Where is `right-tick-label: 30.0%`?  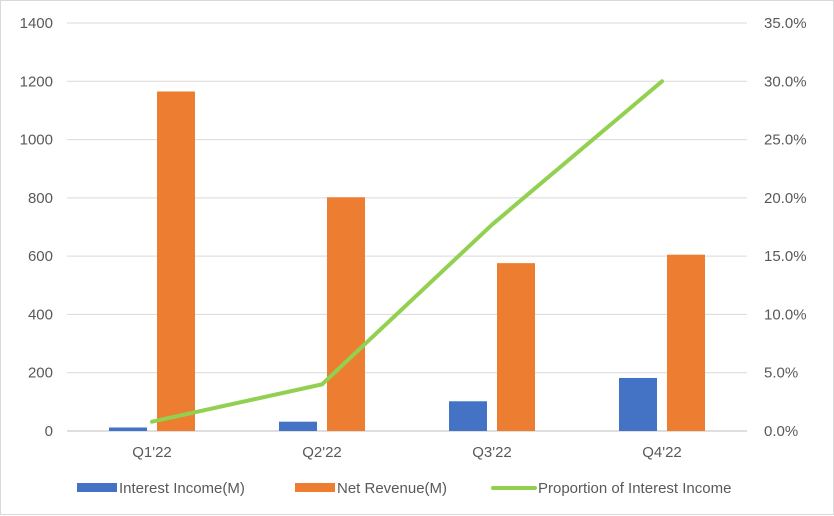 right-tick-label: 30.0% is located at coordinates (785, 81).